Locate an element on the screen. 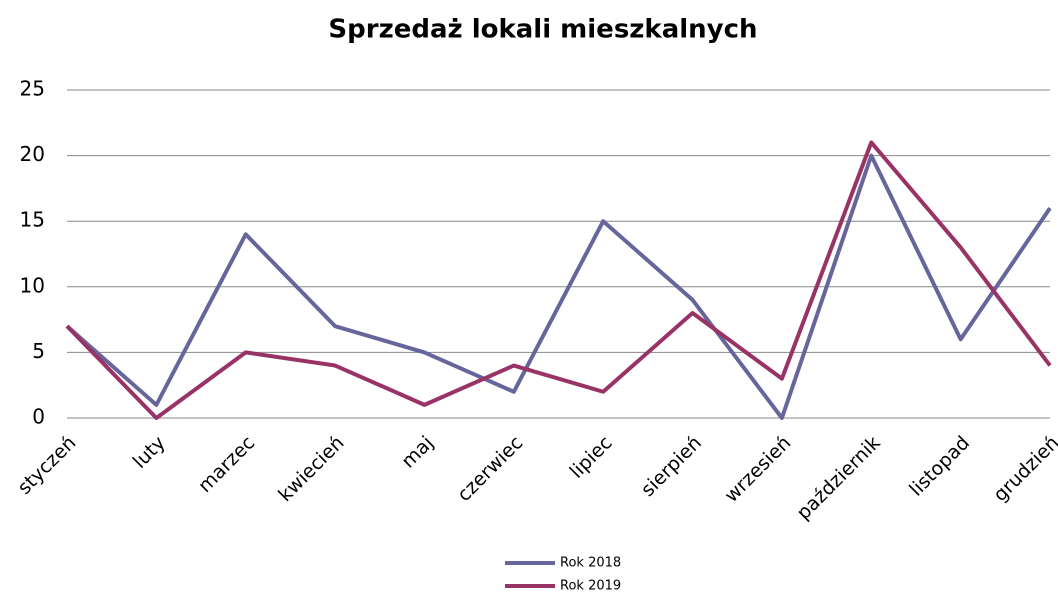 The width and height of the screenshot is (1058, 598). x-tick-label: marzec is located at coordinates (226, 464).